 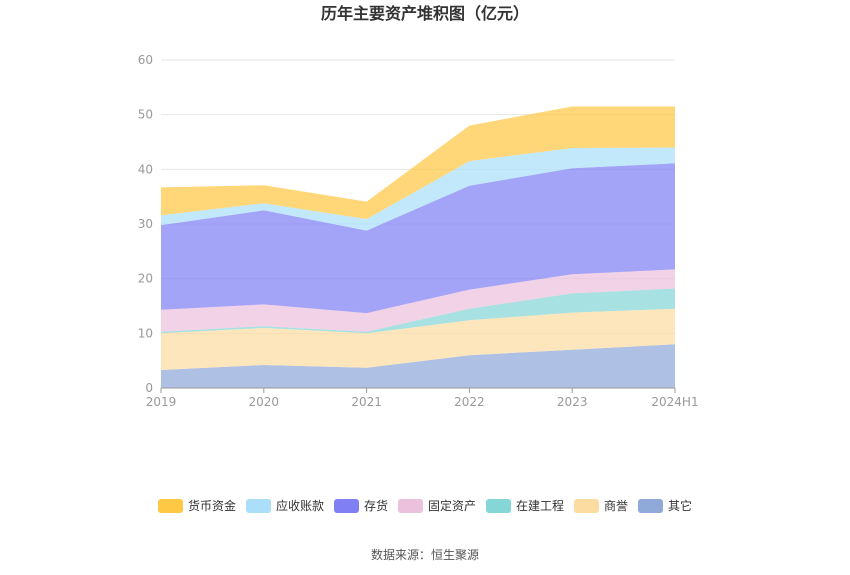 What do you see at coordinates (145, 169) in the screenshot?
I see `y-tick-label: 40` at bounding box center [145, 169].